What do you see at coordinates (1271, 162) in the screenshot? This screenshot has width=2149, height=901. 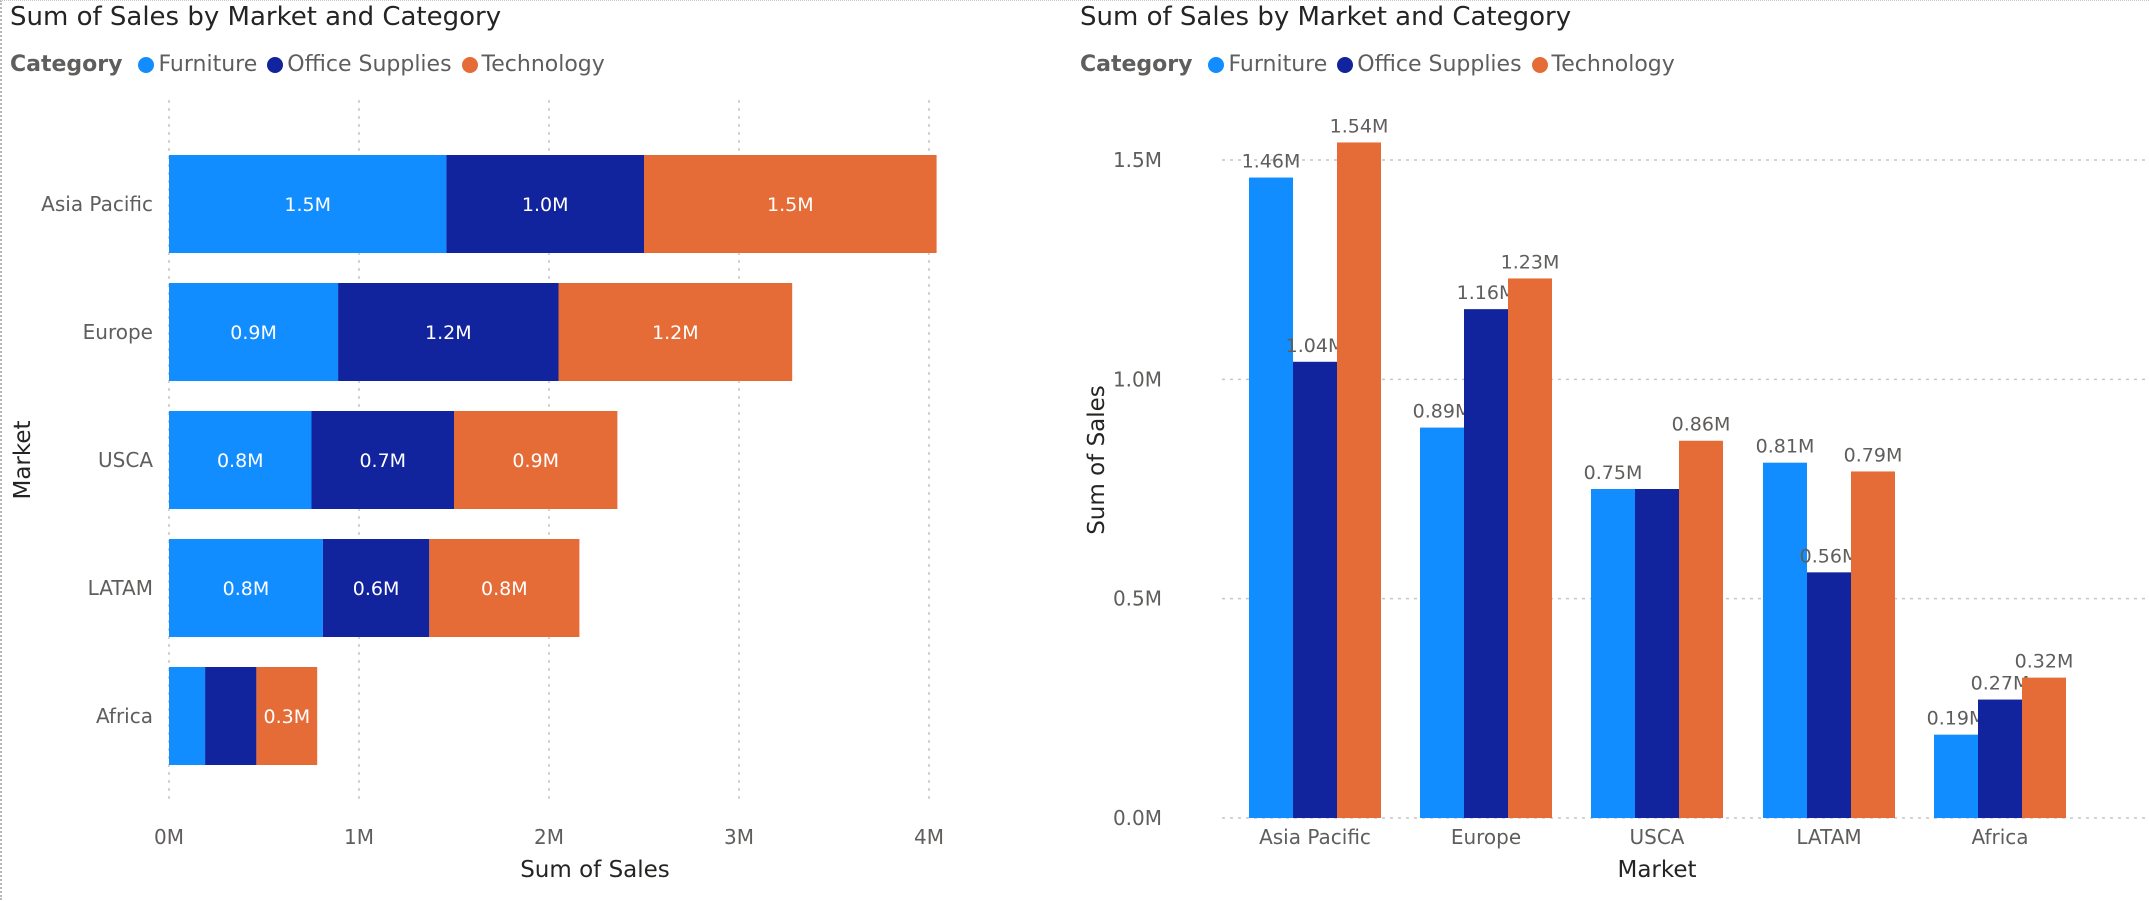 I see `data-label: 1.46M` at bounding box center [1271, 162].